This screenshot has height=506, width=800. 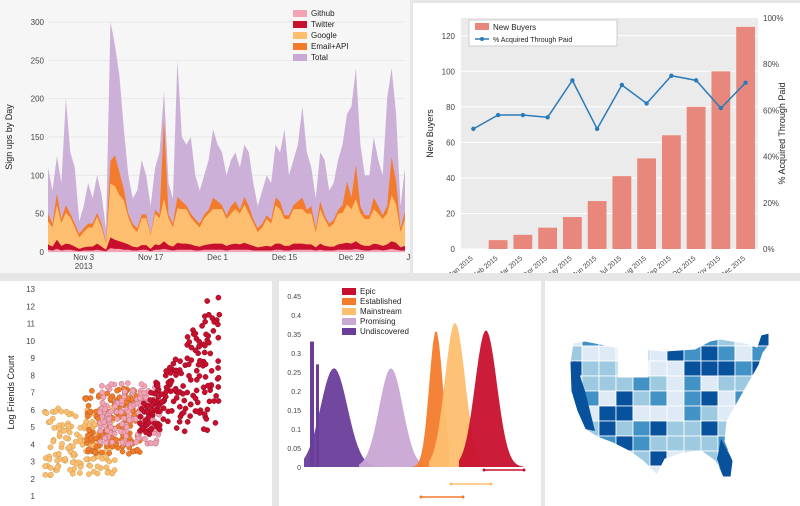 I want to click on x-tick-label: Dec 1, so click(x=217, y=257).